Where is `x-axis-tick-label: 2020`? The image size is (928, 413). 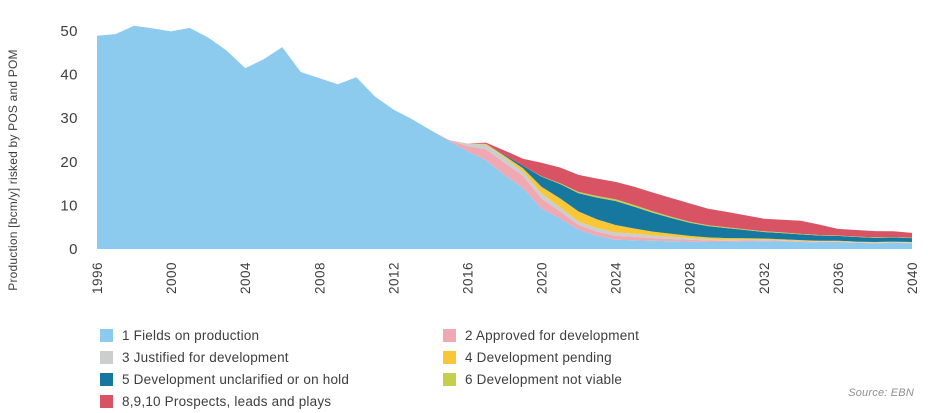 x-axis-tick-label: 2020 is located at coordinates (542, 278).